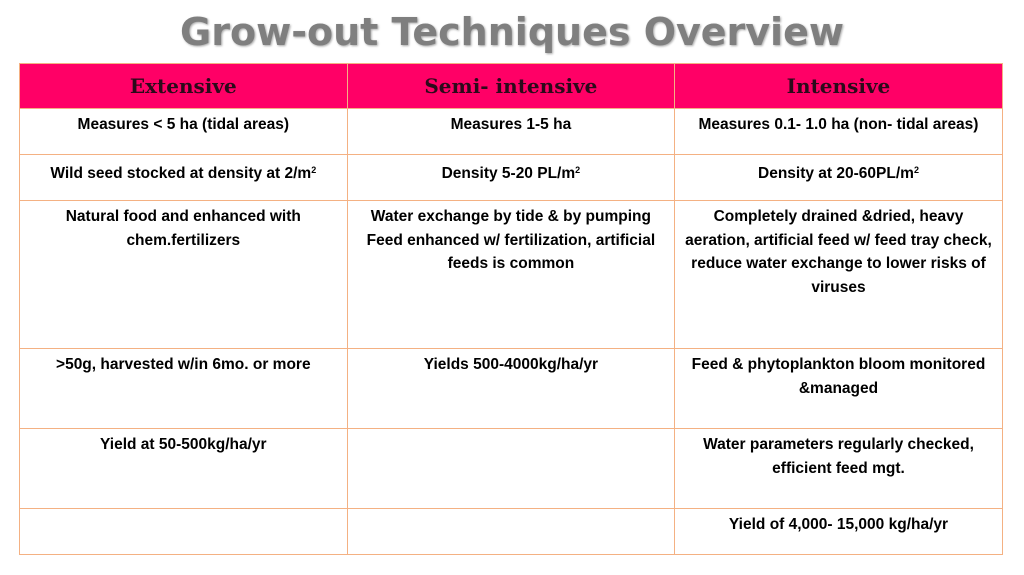 This screenshot has height=575, width=1024. What do you see at coordinates (838, 531) in the screenshot?
I see `cell-intensive: Yield of 4,000- 15,000 kg/ha/yr` at bounding box center [838, 531].